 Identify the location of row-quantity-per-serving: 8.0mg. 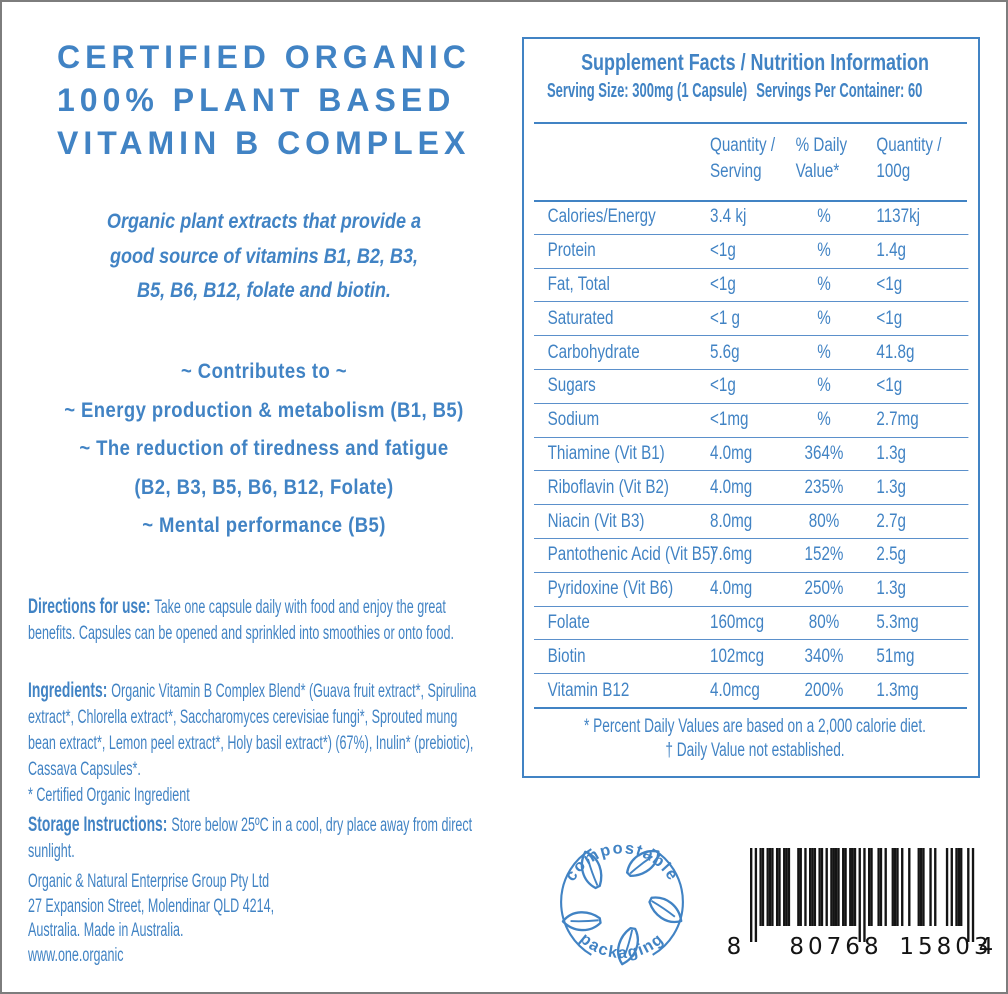
(731, 521).